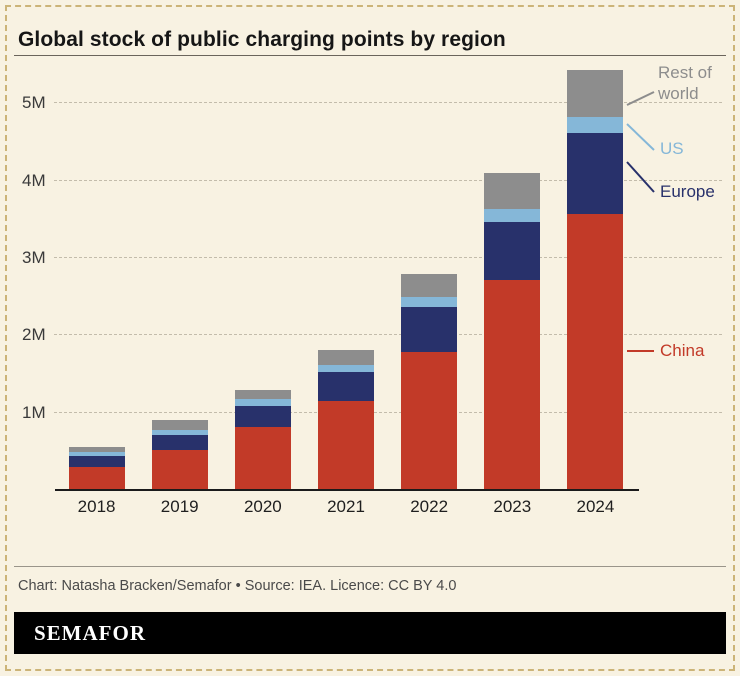 This screenshot has width=740, height=676. What do you see at coordinates (595, 506) in the screenshot?
I see `x-axis-label-2024: 2024` at bounding box center [595, 506].